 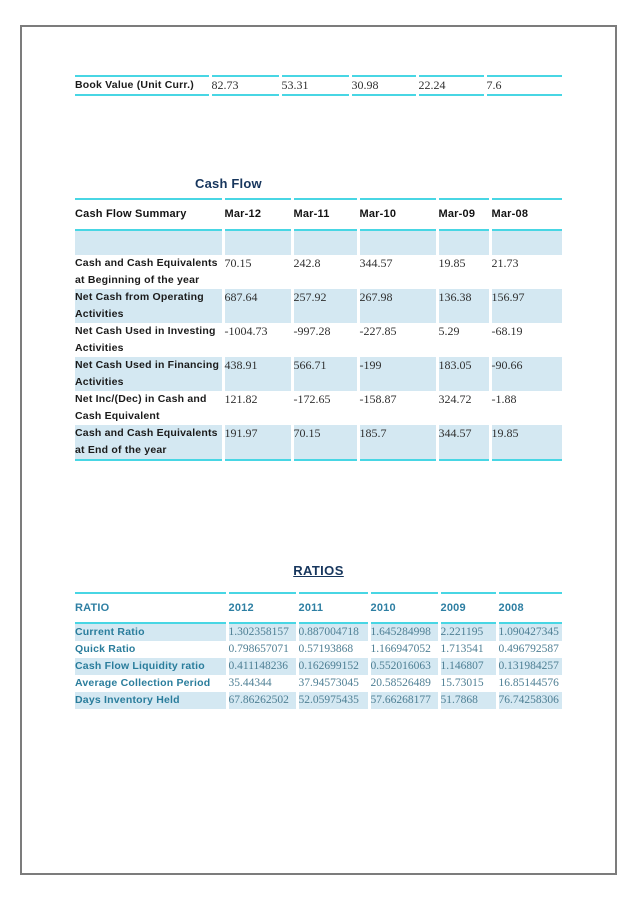 I want to click on cell-value: 22.24, so click(x=450, y=85).